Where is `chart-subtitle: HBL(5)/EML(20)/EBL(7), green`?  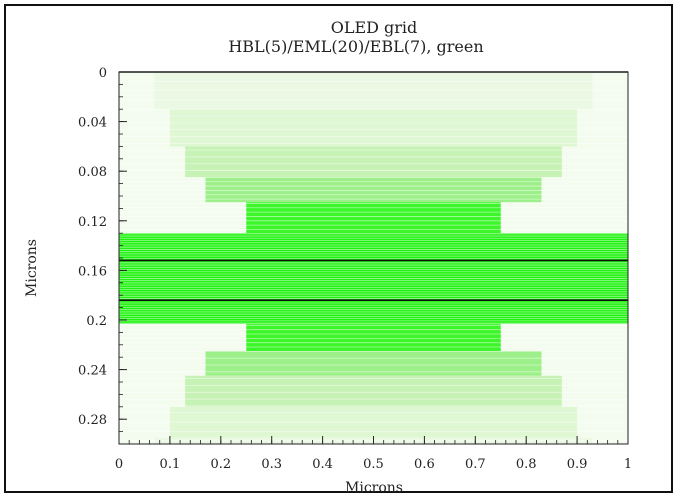 chart-subtitle: HBL(5)/EML(20)/EBL(7), green is located at coordinates (355, 46).